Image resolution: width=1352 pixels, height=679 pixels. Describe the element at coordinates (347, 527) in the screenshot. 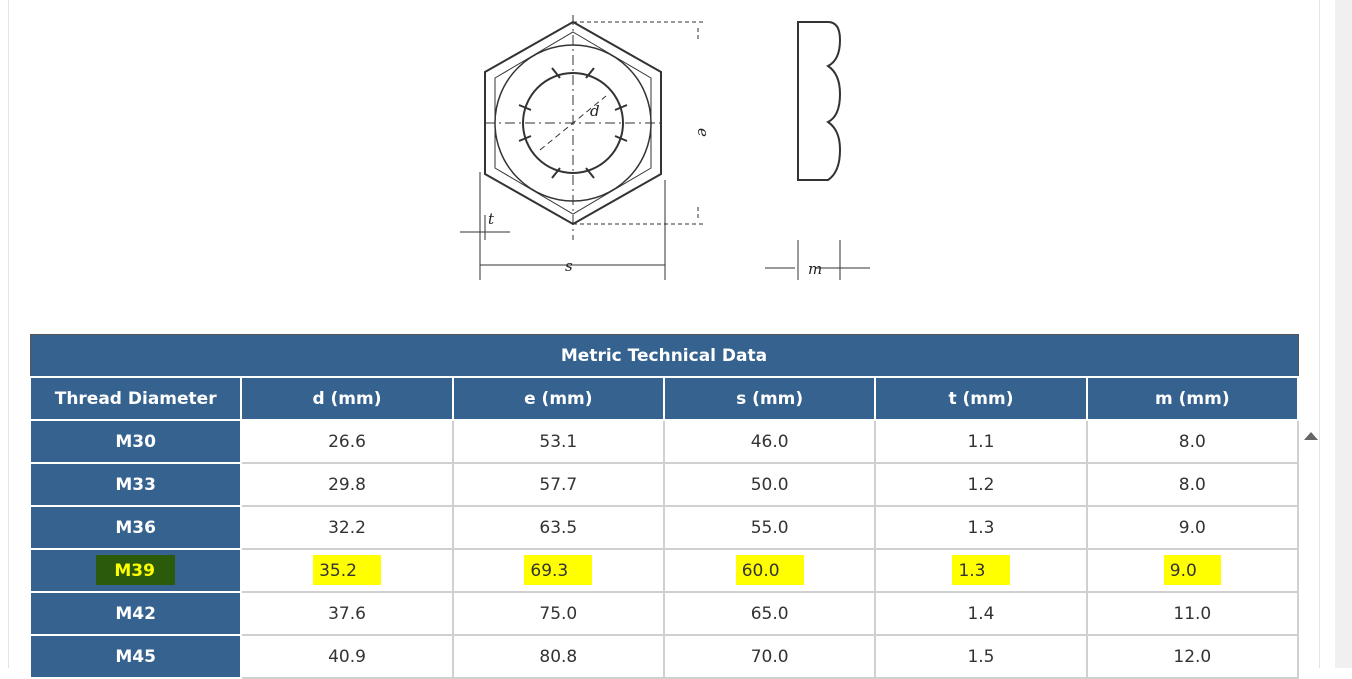

I see `cell: 32.2` at that location.